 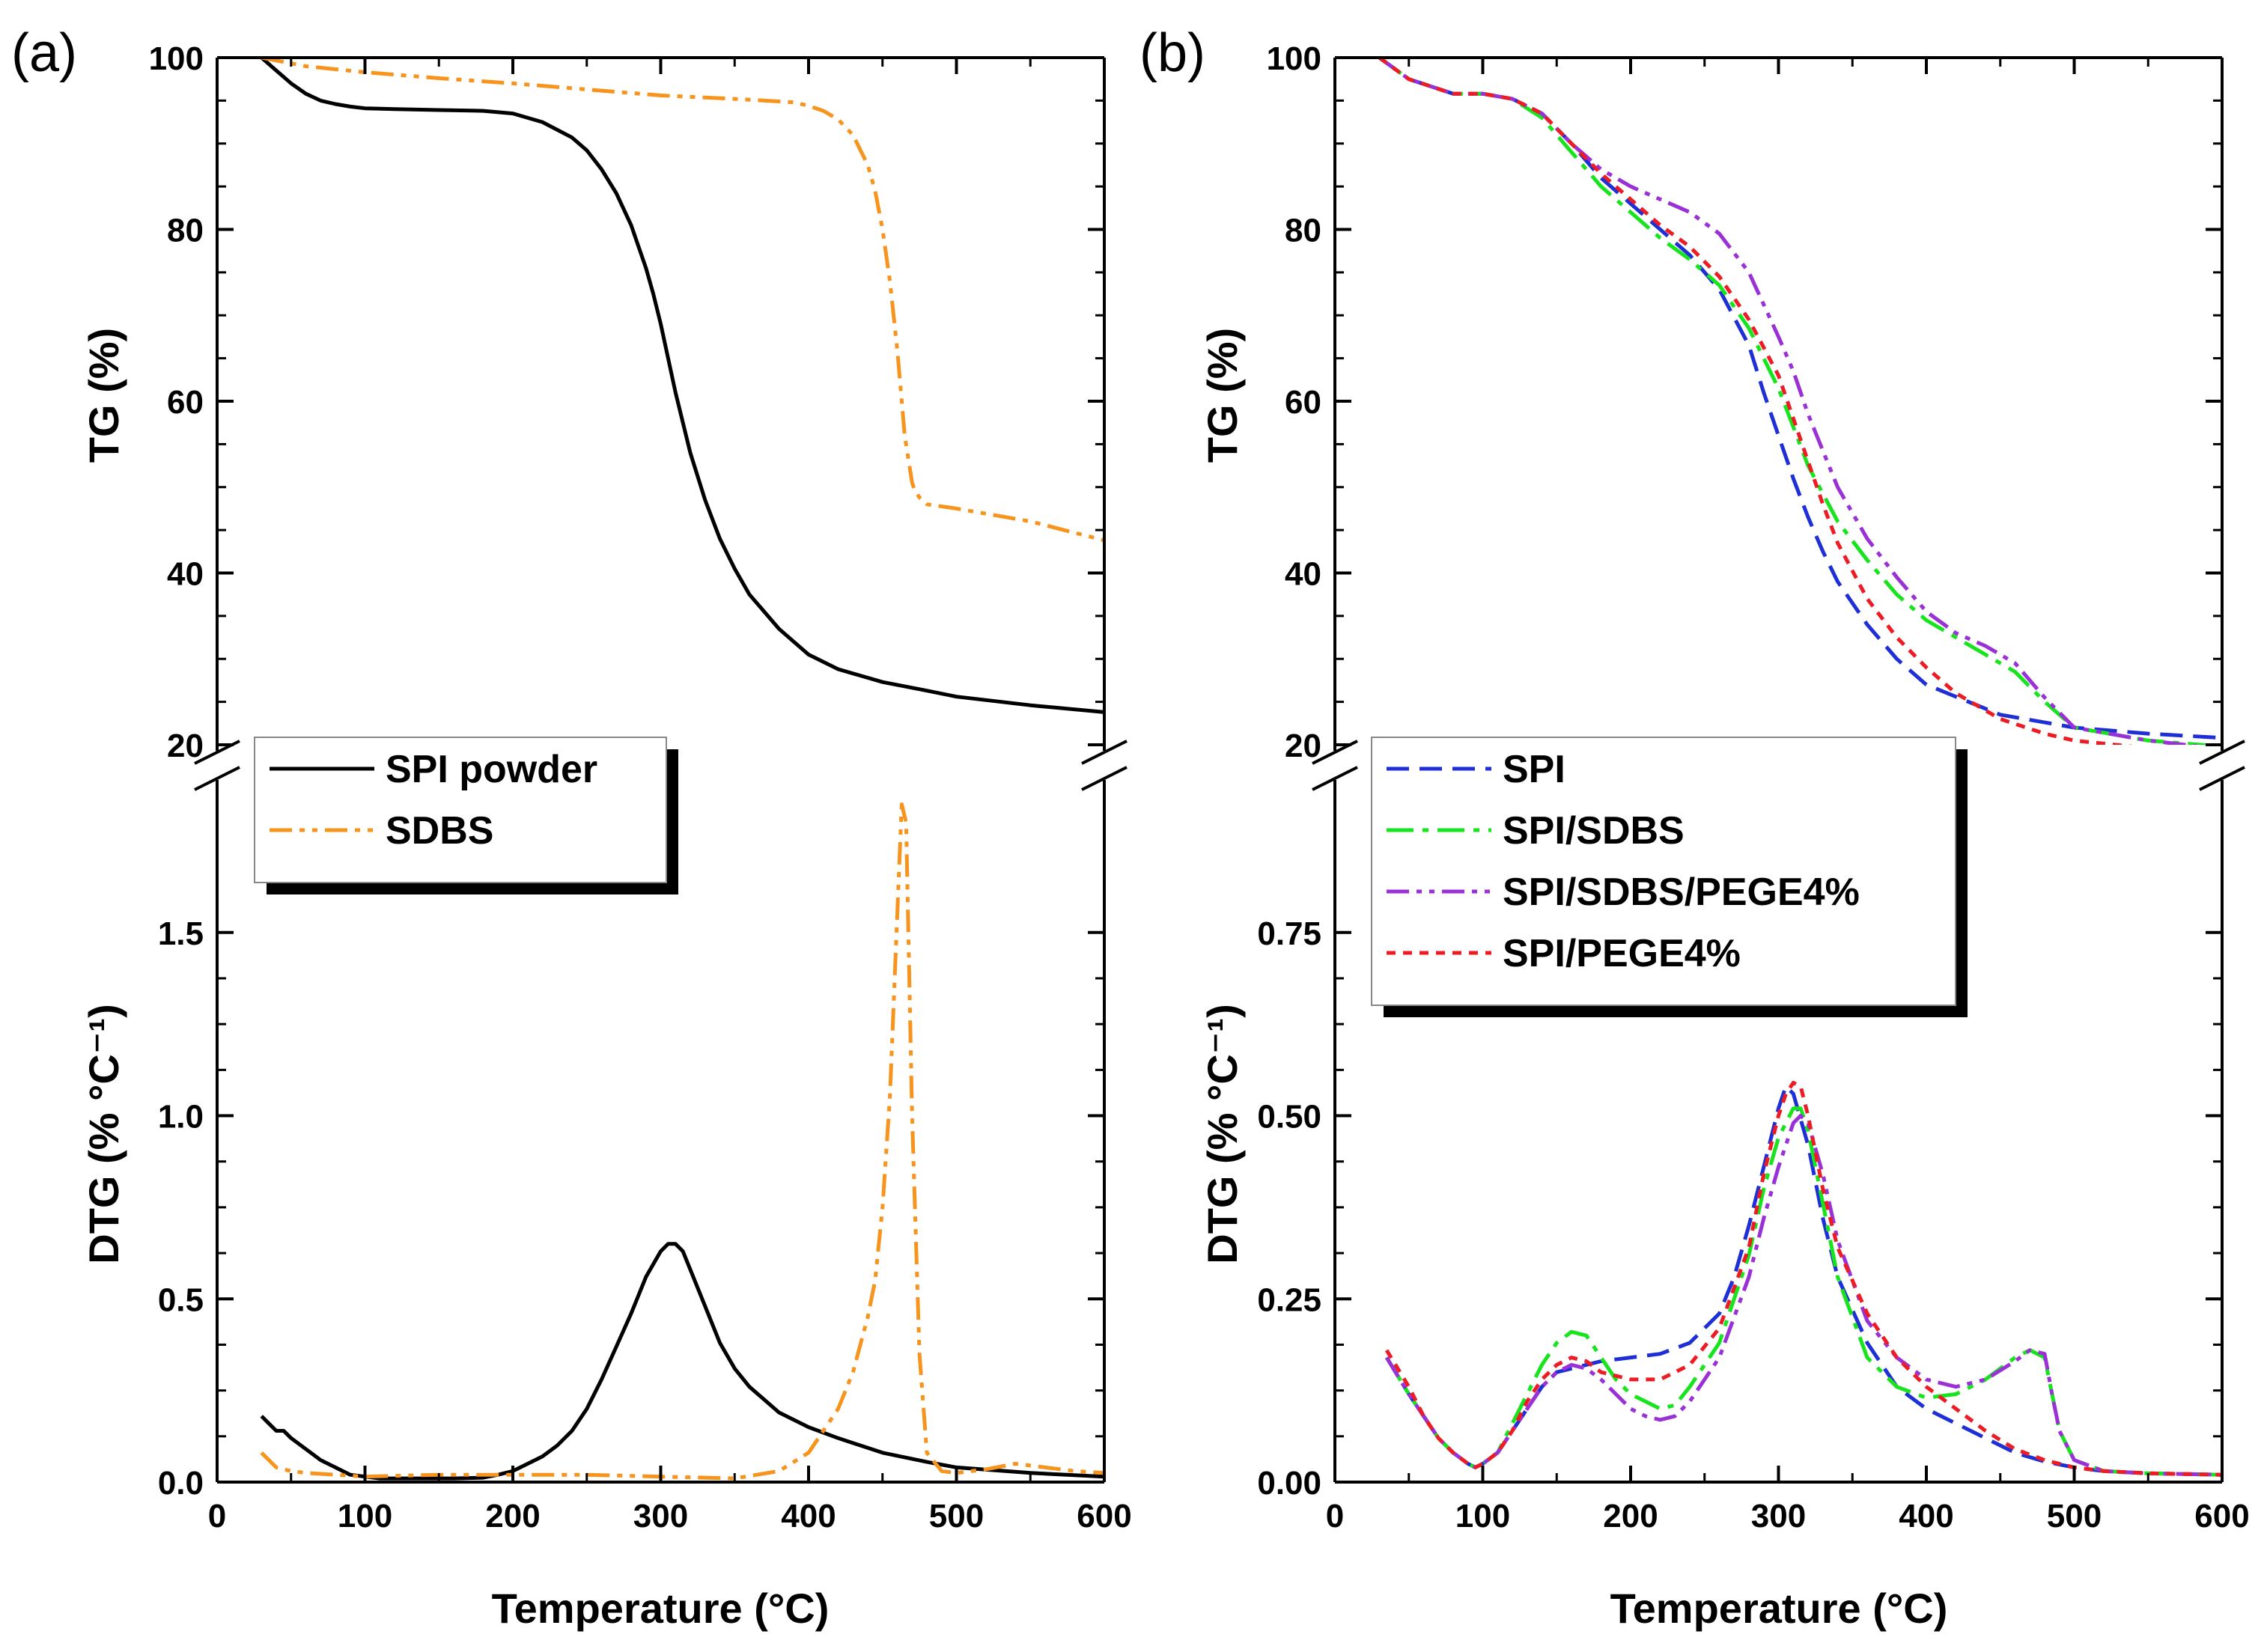 What do you see at coordinates (661, 1609) in the screenshot?
I see `panel-a-x-axis-title: Temperature (°C)` at bounding box center [661, 1609].